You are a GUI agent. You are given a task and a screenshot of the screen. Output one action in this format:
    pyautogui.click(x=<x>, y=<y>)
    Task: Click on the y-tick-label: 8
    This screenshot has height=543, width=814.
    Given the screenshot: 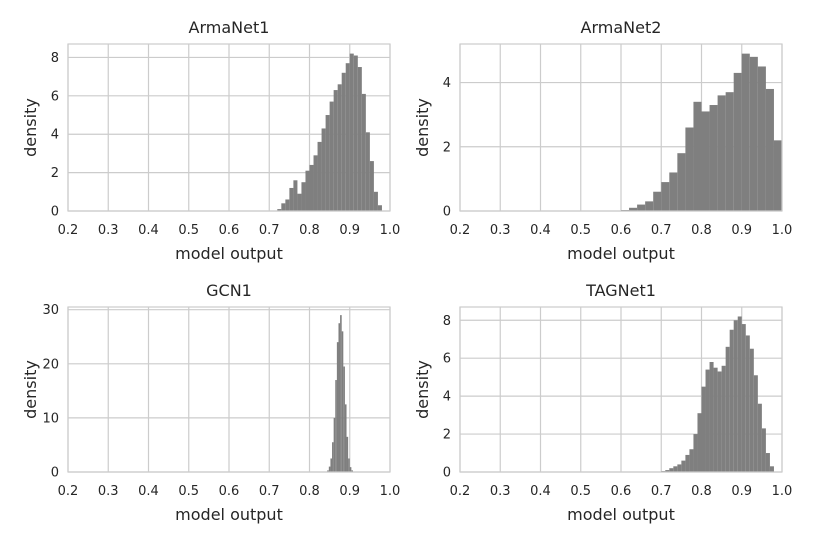 What is the action you would take?
    pyautogui.click(x=447, y=321)
    